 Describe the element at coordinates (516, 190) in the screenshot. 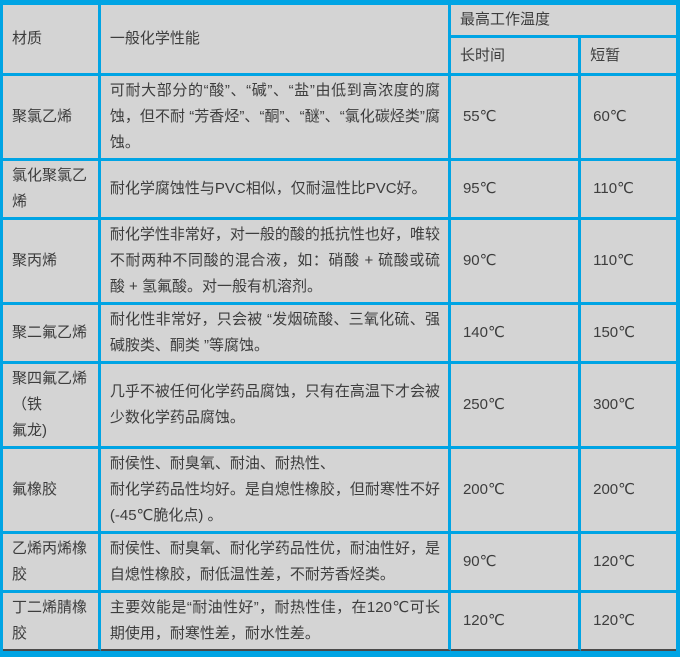

I see `long-time-temp-cell: 95℃` at that location.